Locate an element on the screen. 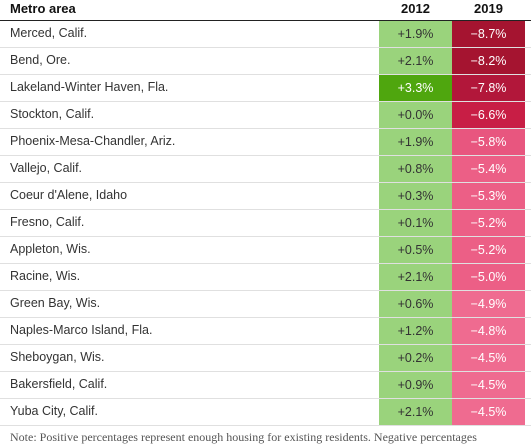 The width and height of the screenshot is (531, 445). value-2012: +1.2% is located at coordinates (415, 331).